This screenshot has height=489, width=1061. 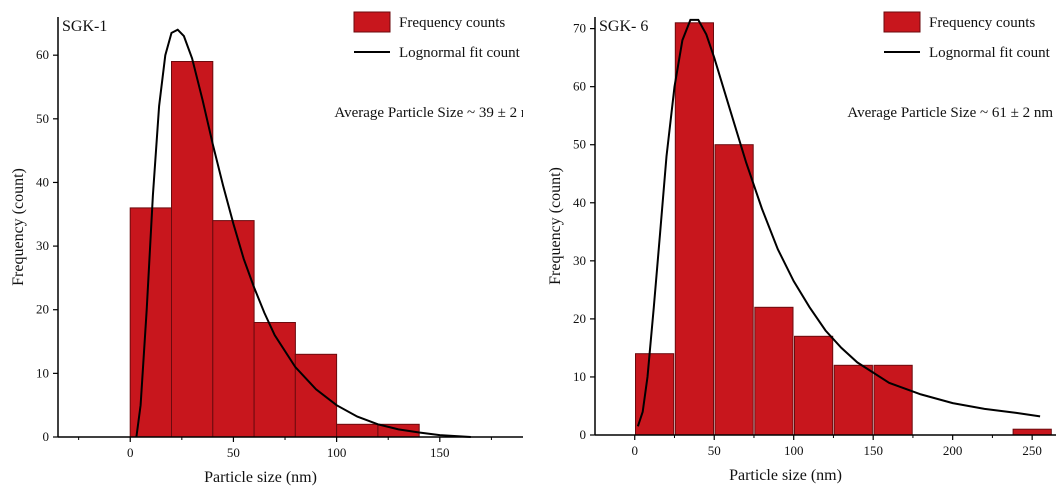 What do you see at coordinates (84, 26) in the screenshot?
I see `panel-label: SGK-1` at bounding box center [84, 26].